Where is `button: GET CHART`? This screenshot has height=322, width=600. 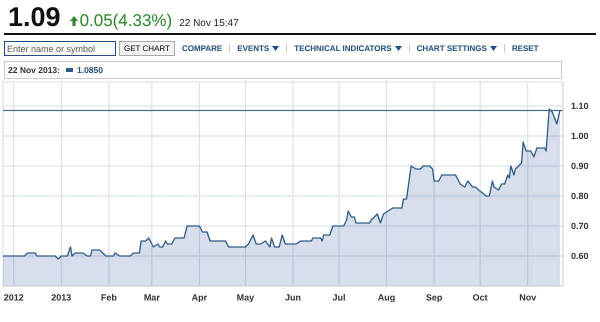 button: GET CHART is located at coordinates (147, 48).